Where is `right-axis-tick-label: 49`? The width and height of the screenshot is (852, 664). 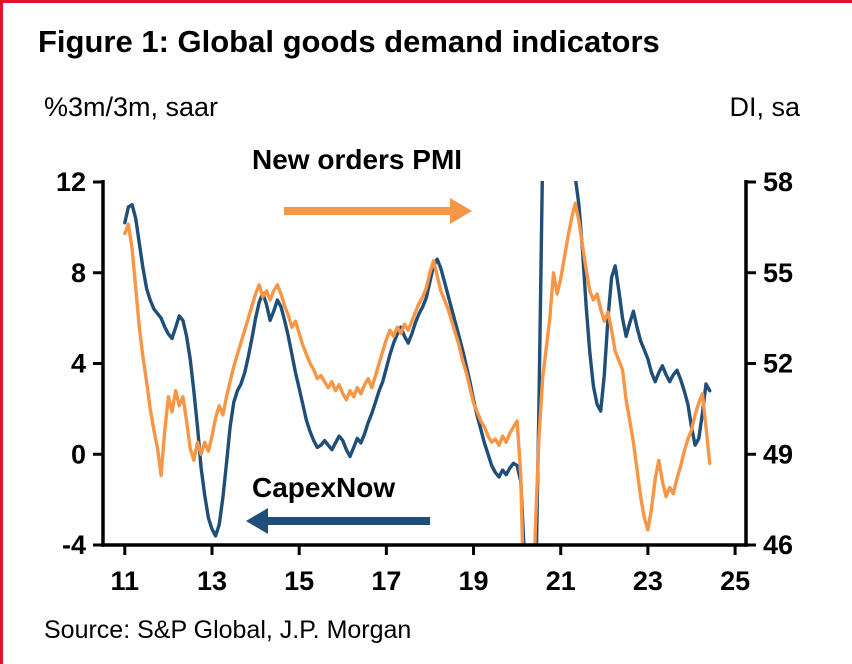 right-axis-tick-label: 49 is located at coordinates (778, 454).